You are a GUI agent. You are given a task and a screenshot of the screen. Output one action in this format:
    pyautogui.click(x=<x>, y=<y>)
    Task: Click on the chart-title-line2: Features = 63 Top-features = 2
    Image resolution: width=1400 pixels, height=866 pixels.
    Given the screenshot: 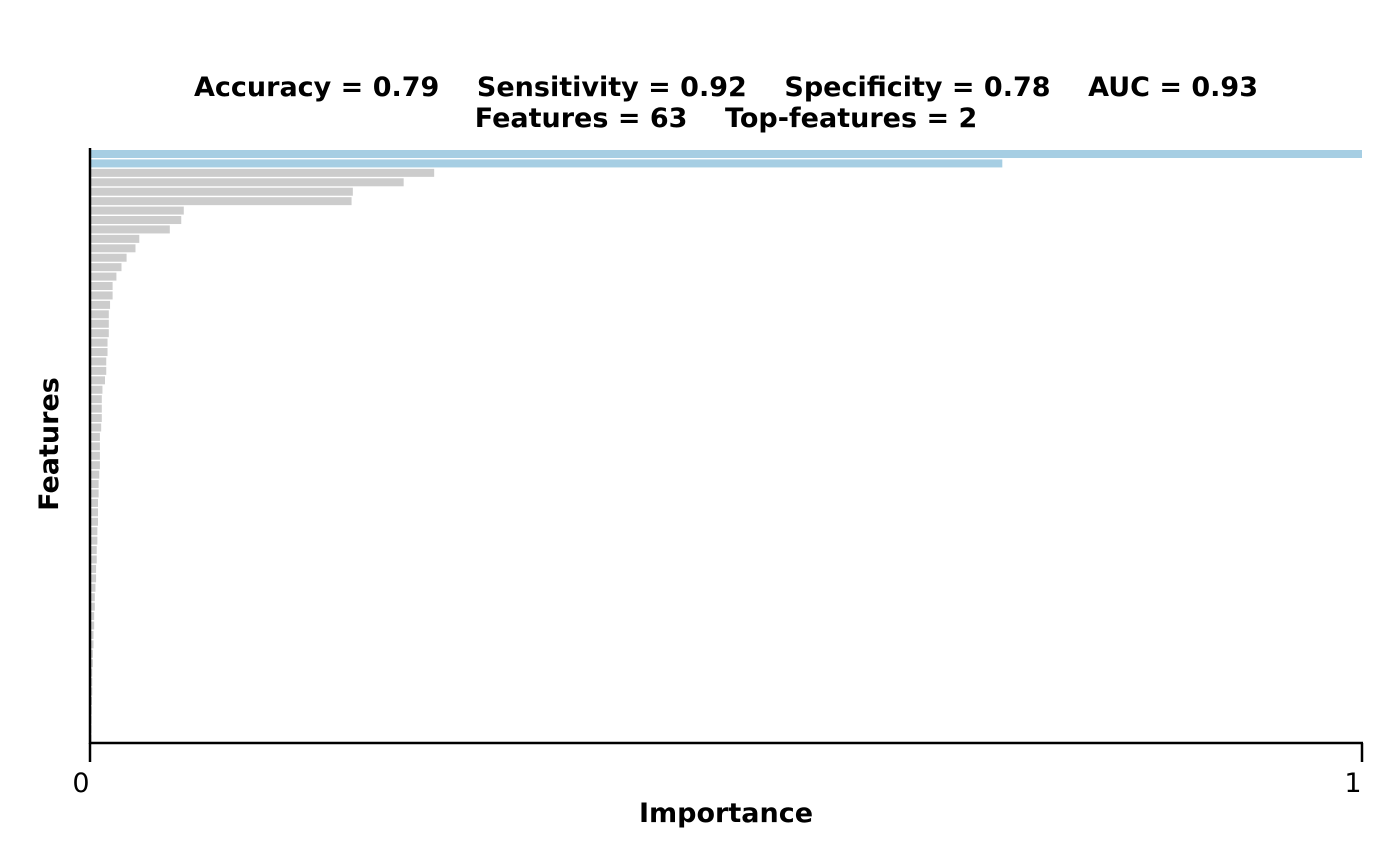 What is the action you would take?
    pyautogui.click(x=726, y=118)
    